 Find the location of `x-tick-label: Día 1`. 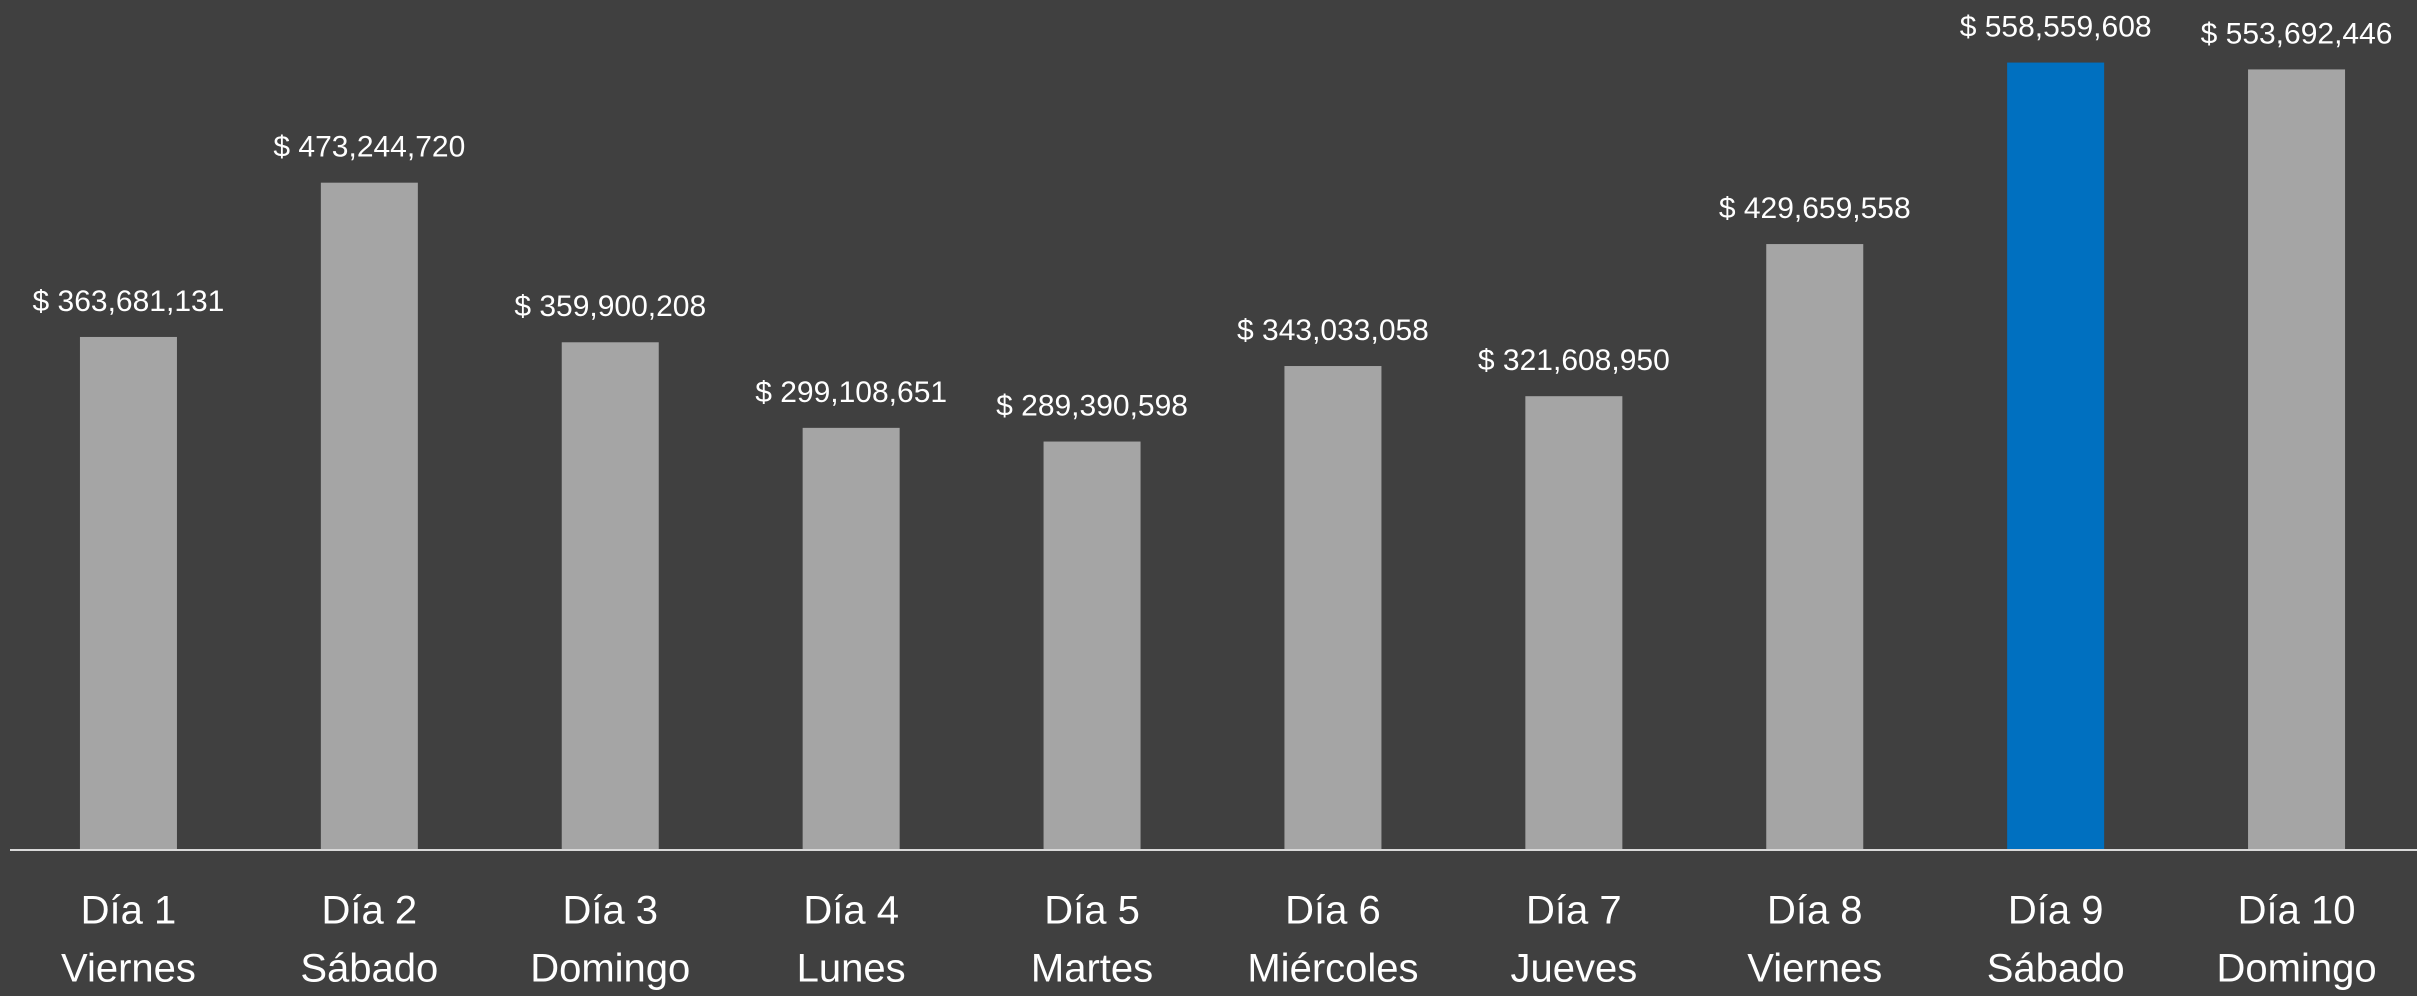

x-tick-label: Día 1 is located at coordinates (129, 911).